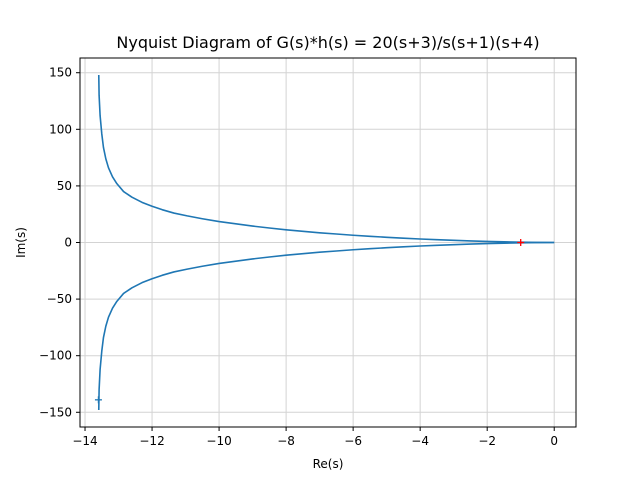 The height and width of the screenshot is (480, 640). Describe the element at coordinates (64, 186) in the screenshot. I see `y-tick-label: 50` at that location.